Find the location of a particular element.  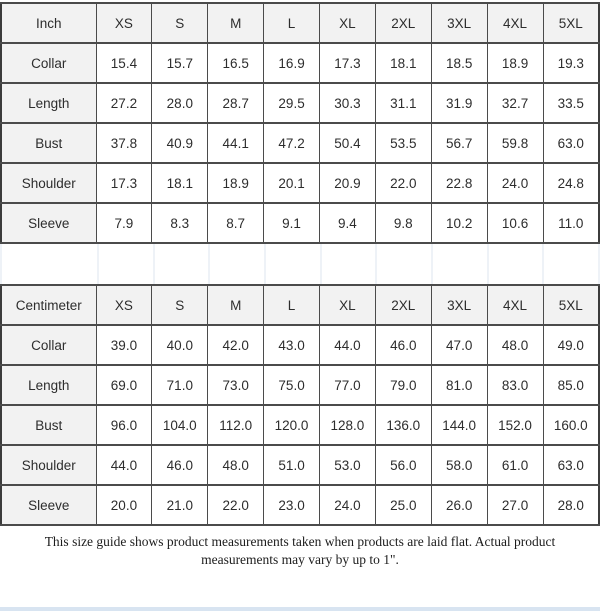

table-row: Sleeve 7.9 8.3 8.7 9.1 9.4 9.8 10.2 10.6 11.0 is located at coordinates (300, 223).